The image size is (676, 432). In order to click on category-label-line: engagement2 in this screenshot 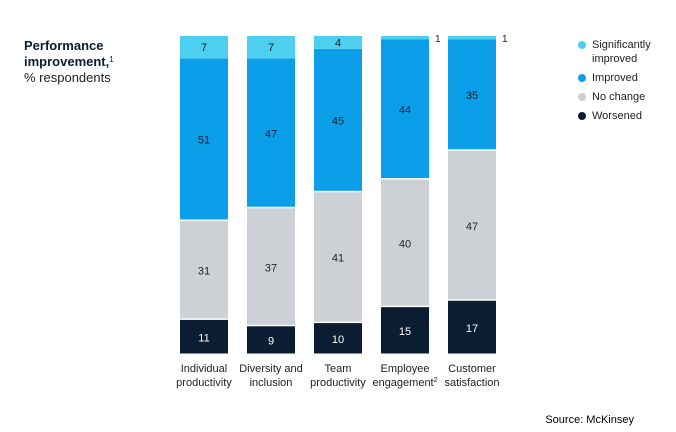, I will do `click(404, 383)`.